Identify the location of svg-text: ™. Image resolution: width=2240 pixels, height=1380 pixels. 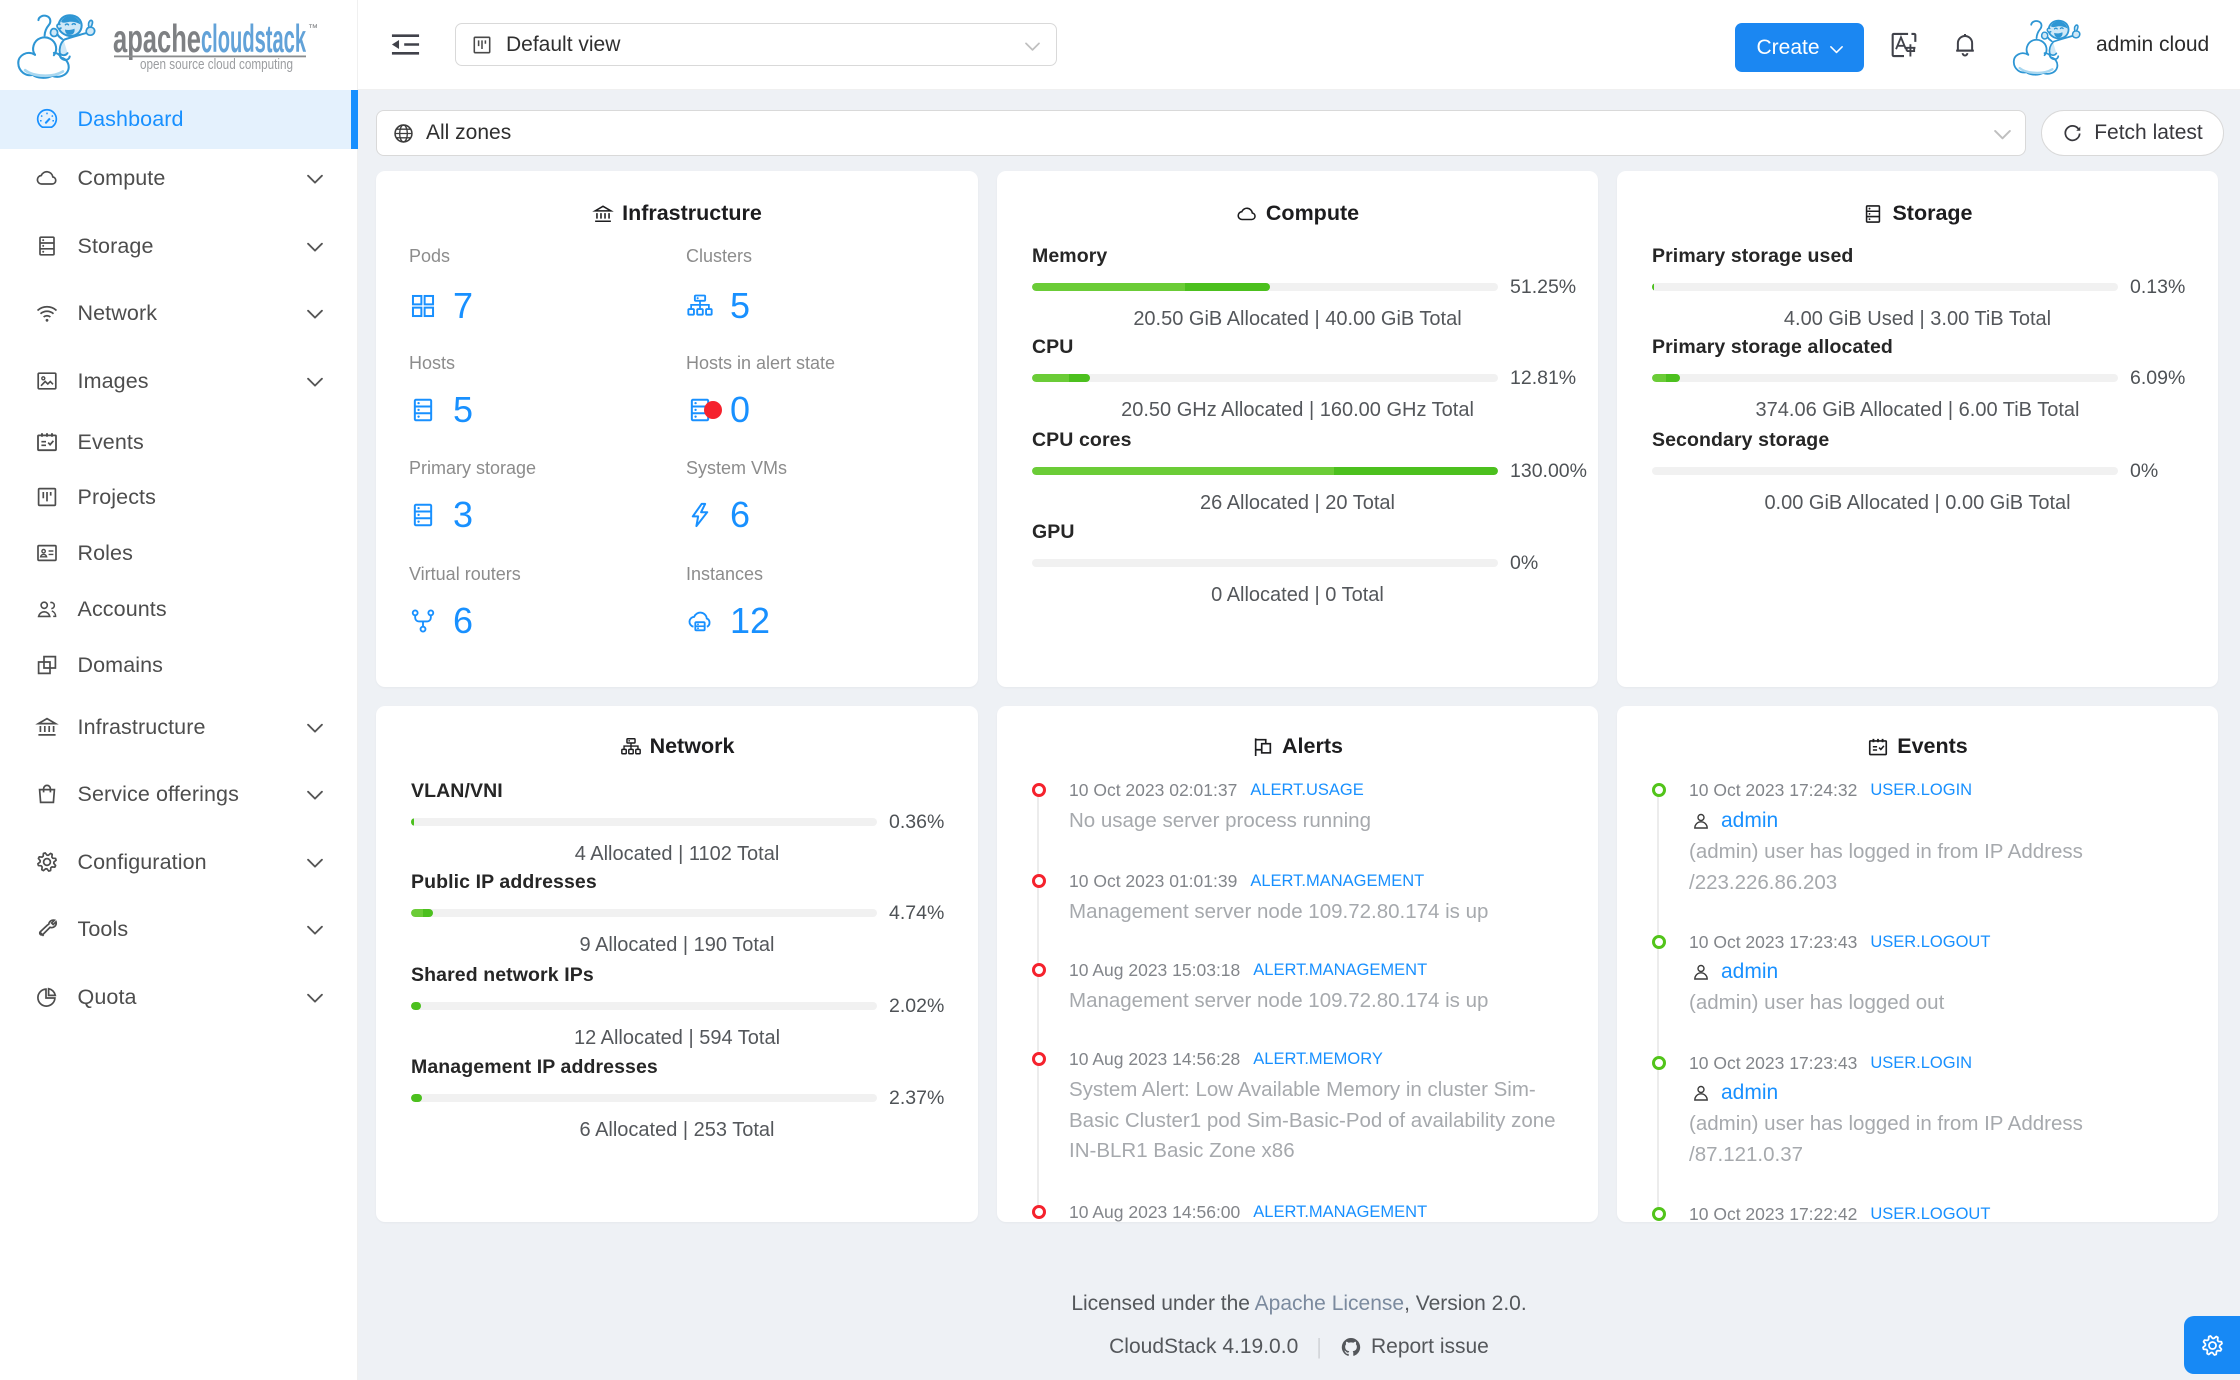
(313, 28).